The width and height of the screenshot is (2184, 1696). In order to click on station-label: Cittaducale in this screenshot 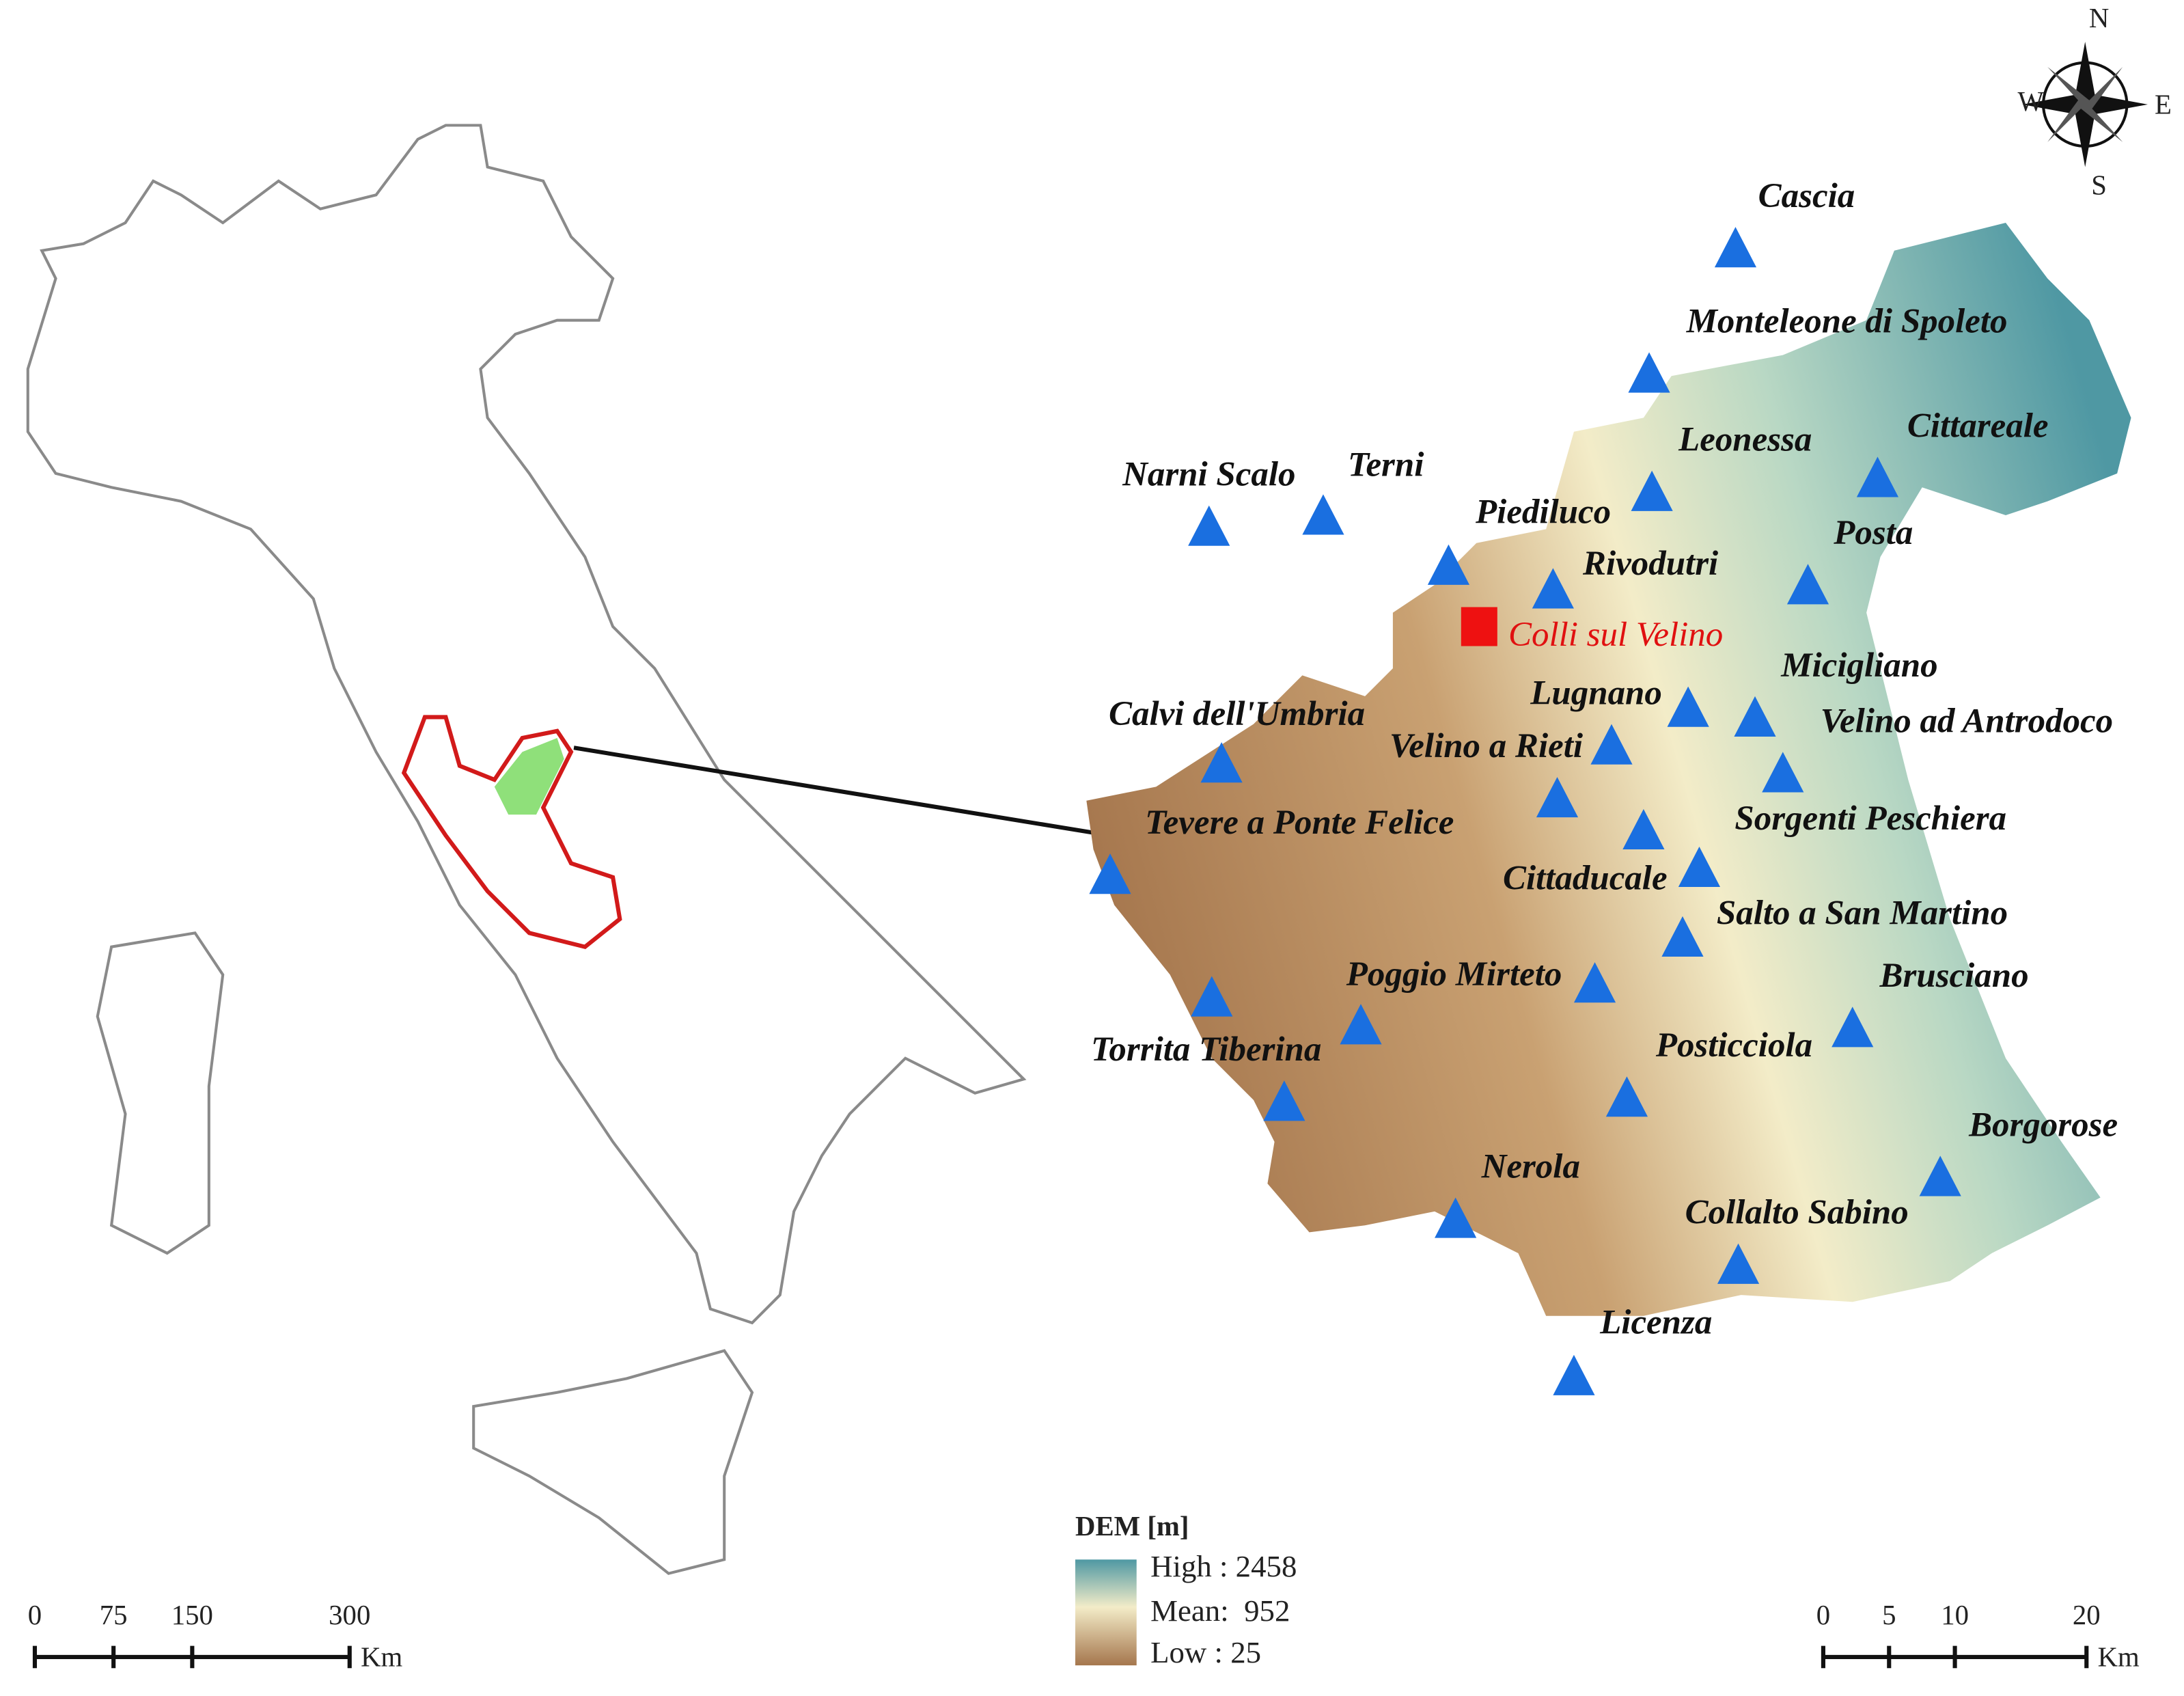, I will do `click(1585, 879)`.